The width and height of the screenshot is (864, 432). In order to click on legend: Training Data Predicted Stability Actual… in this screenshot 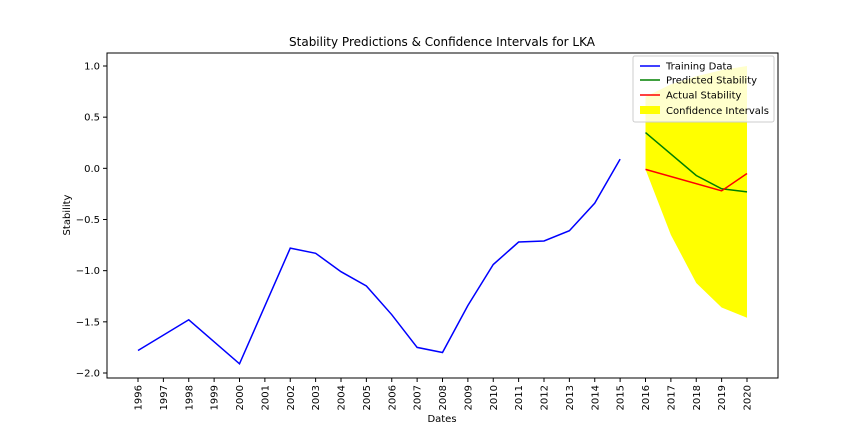, I will do `click(703, 89)`.